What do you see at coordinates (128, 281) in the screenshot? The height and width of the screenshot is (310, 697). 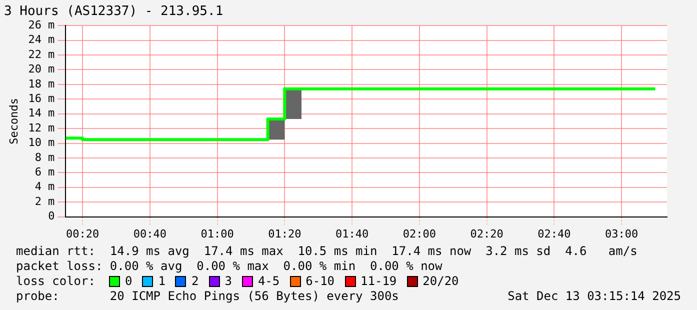 I see `text: 0` at bounding box center [128, 281].